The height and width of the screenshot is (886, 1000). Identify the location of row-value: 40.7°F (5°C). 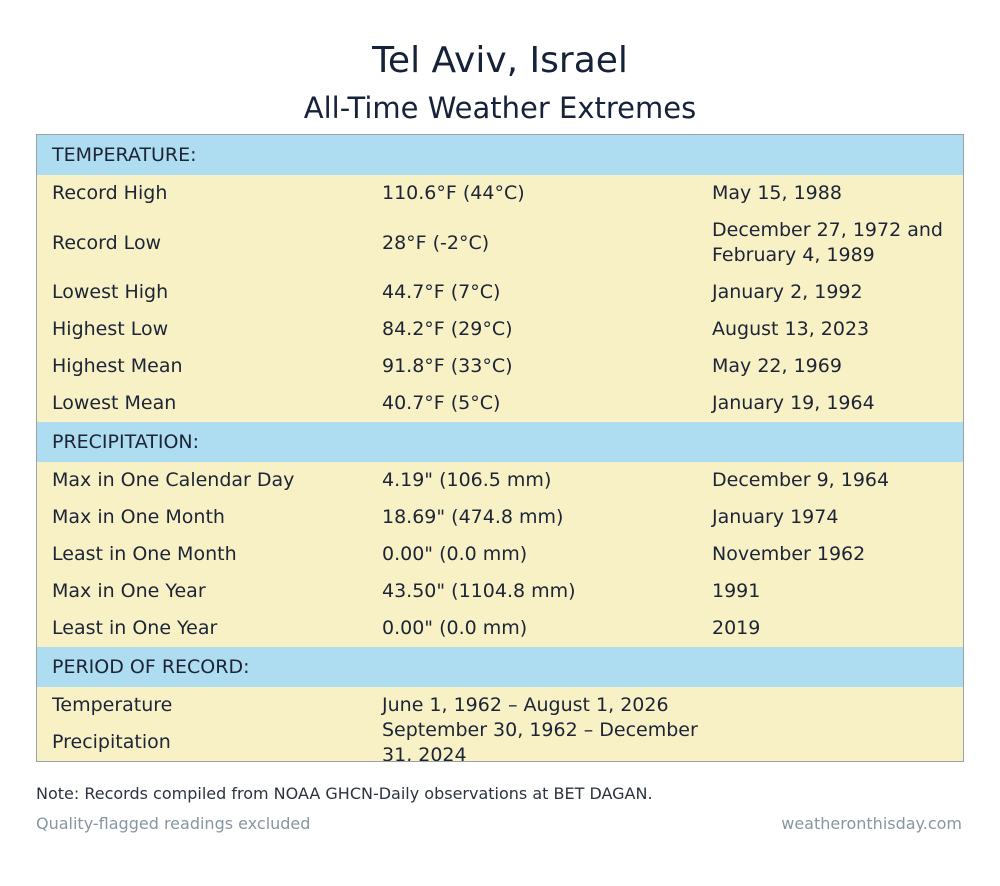
(441, 403).